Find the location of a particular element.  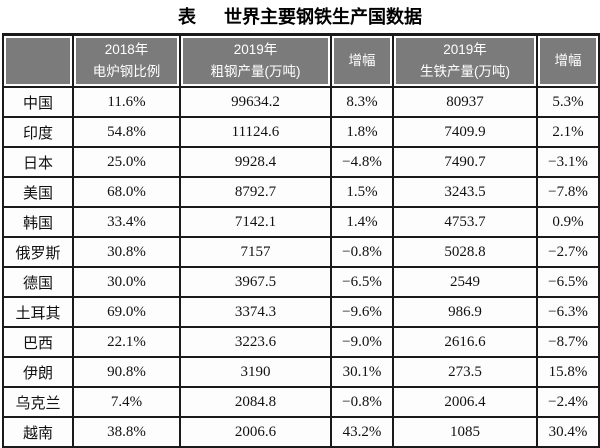

header-cell-efs-ratio-2018: 2018年 电炉钢比例 is located at coordinates (126, 60).